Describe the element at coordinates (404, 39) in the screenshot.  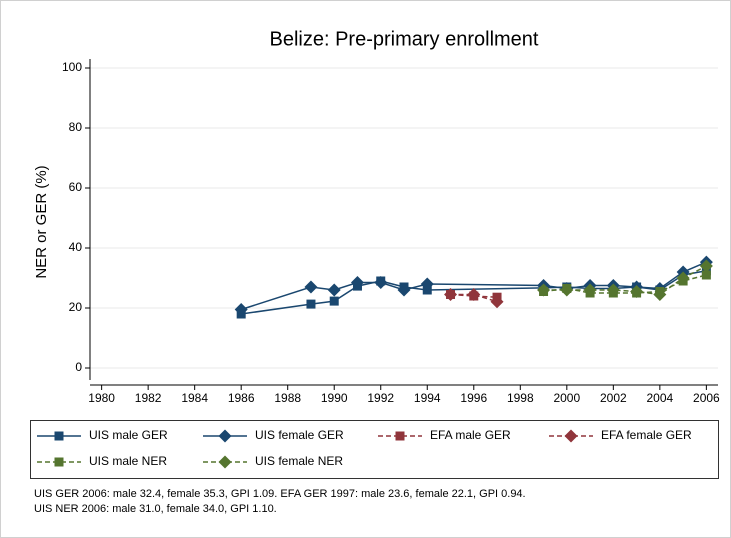
I see `chart-title: Belize: Pre-primary enrollment` at that location.